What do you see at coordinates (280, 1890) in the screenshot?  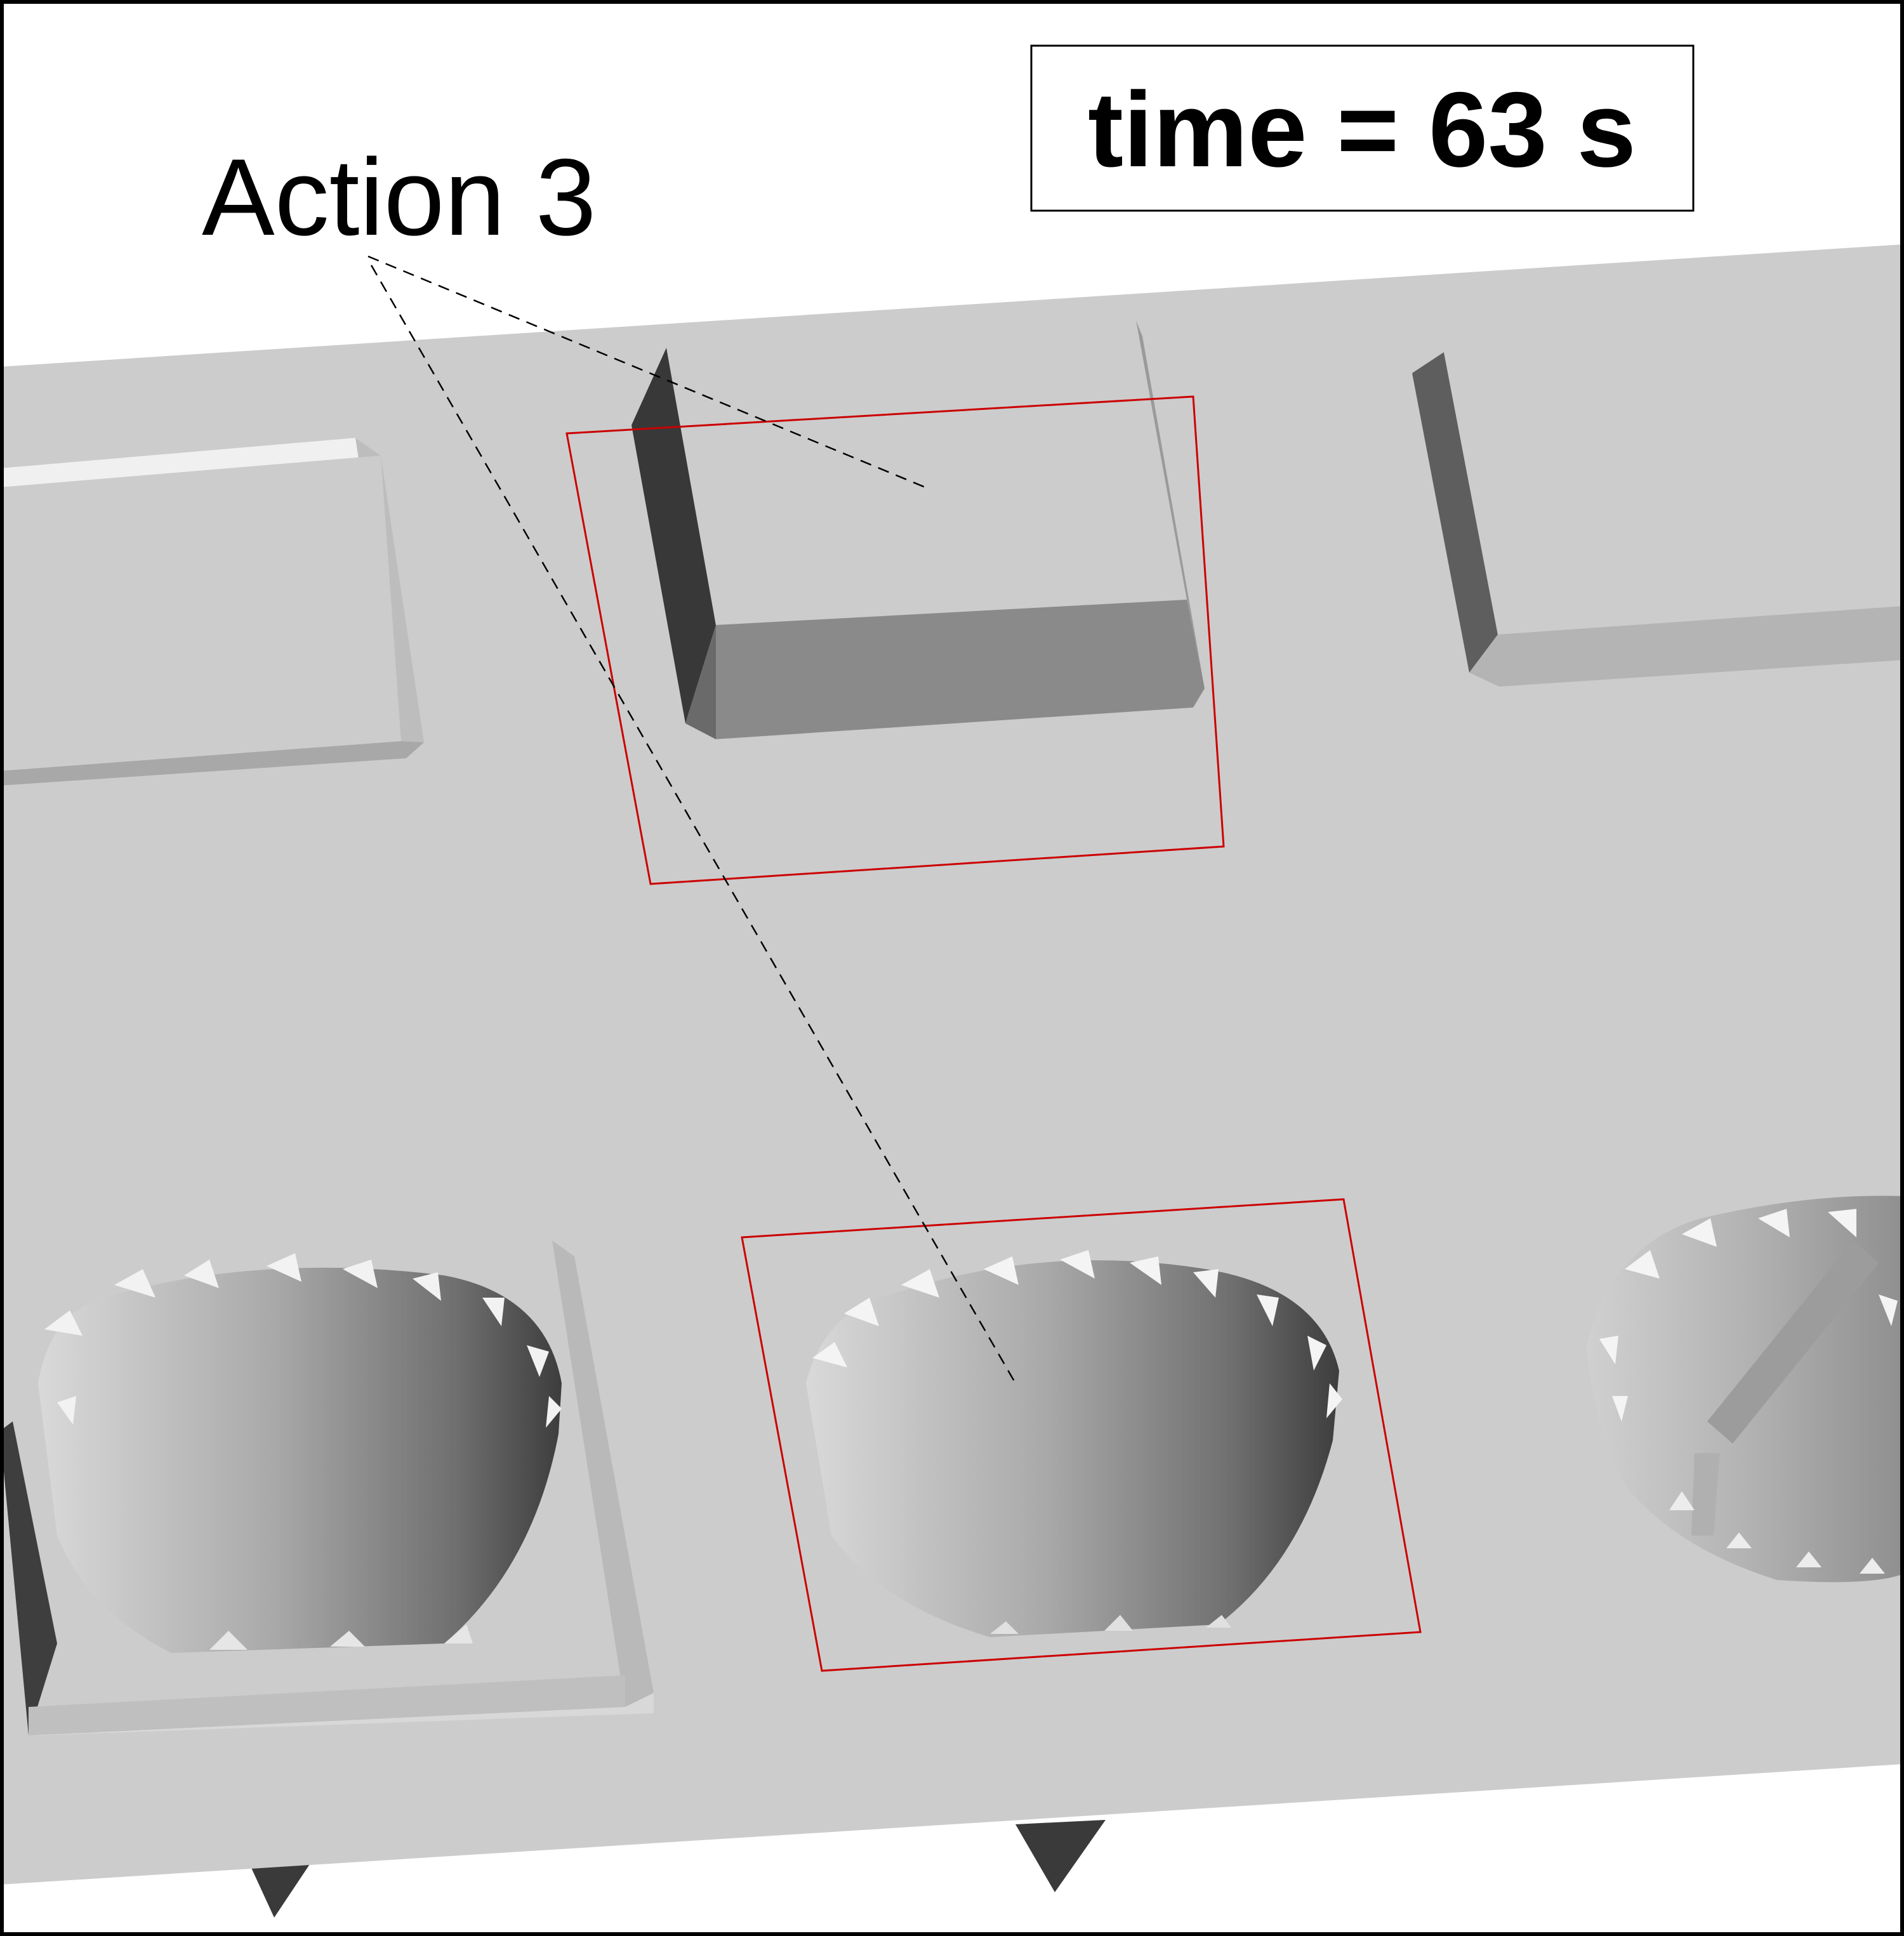 I see `bottom-spike-left` at bounding box center [280, 1890].